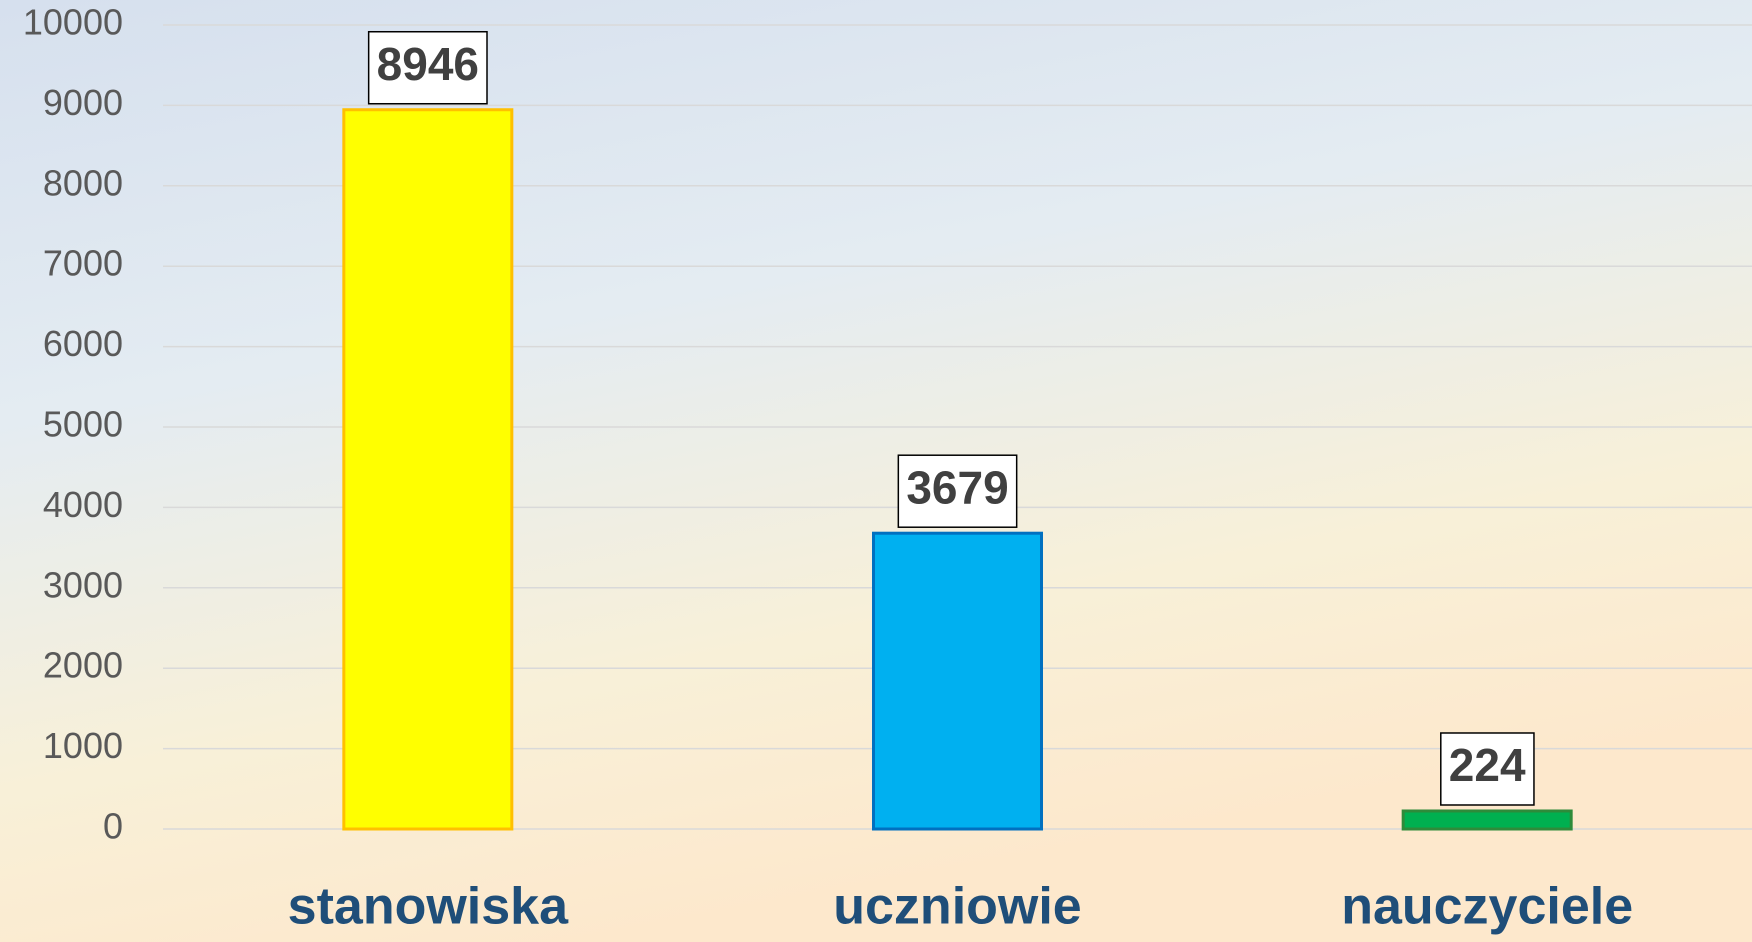  Describe the element at coordinates (83, 182) in the screenshot. I see `y-tick-label: 8000` at that location.